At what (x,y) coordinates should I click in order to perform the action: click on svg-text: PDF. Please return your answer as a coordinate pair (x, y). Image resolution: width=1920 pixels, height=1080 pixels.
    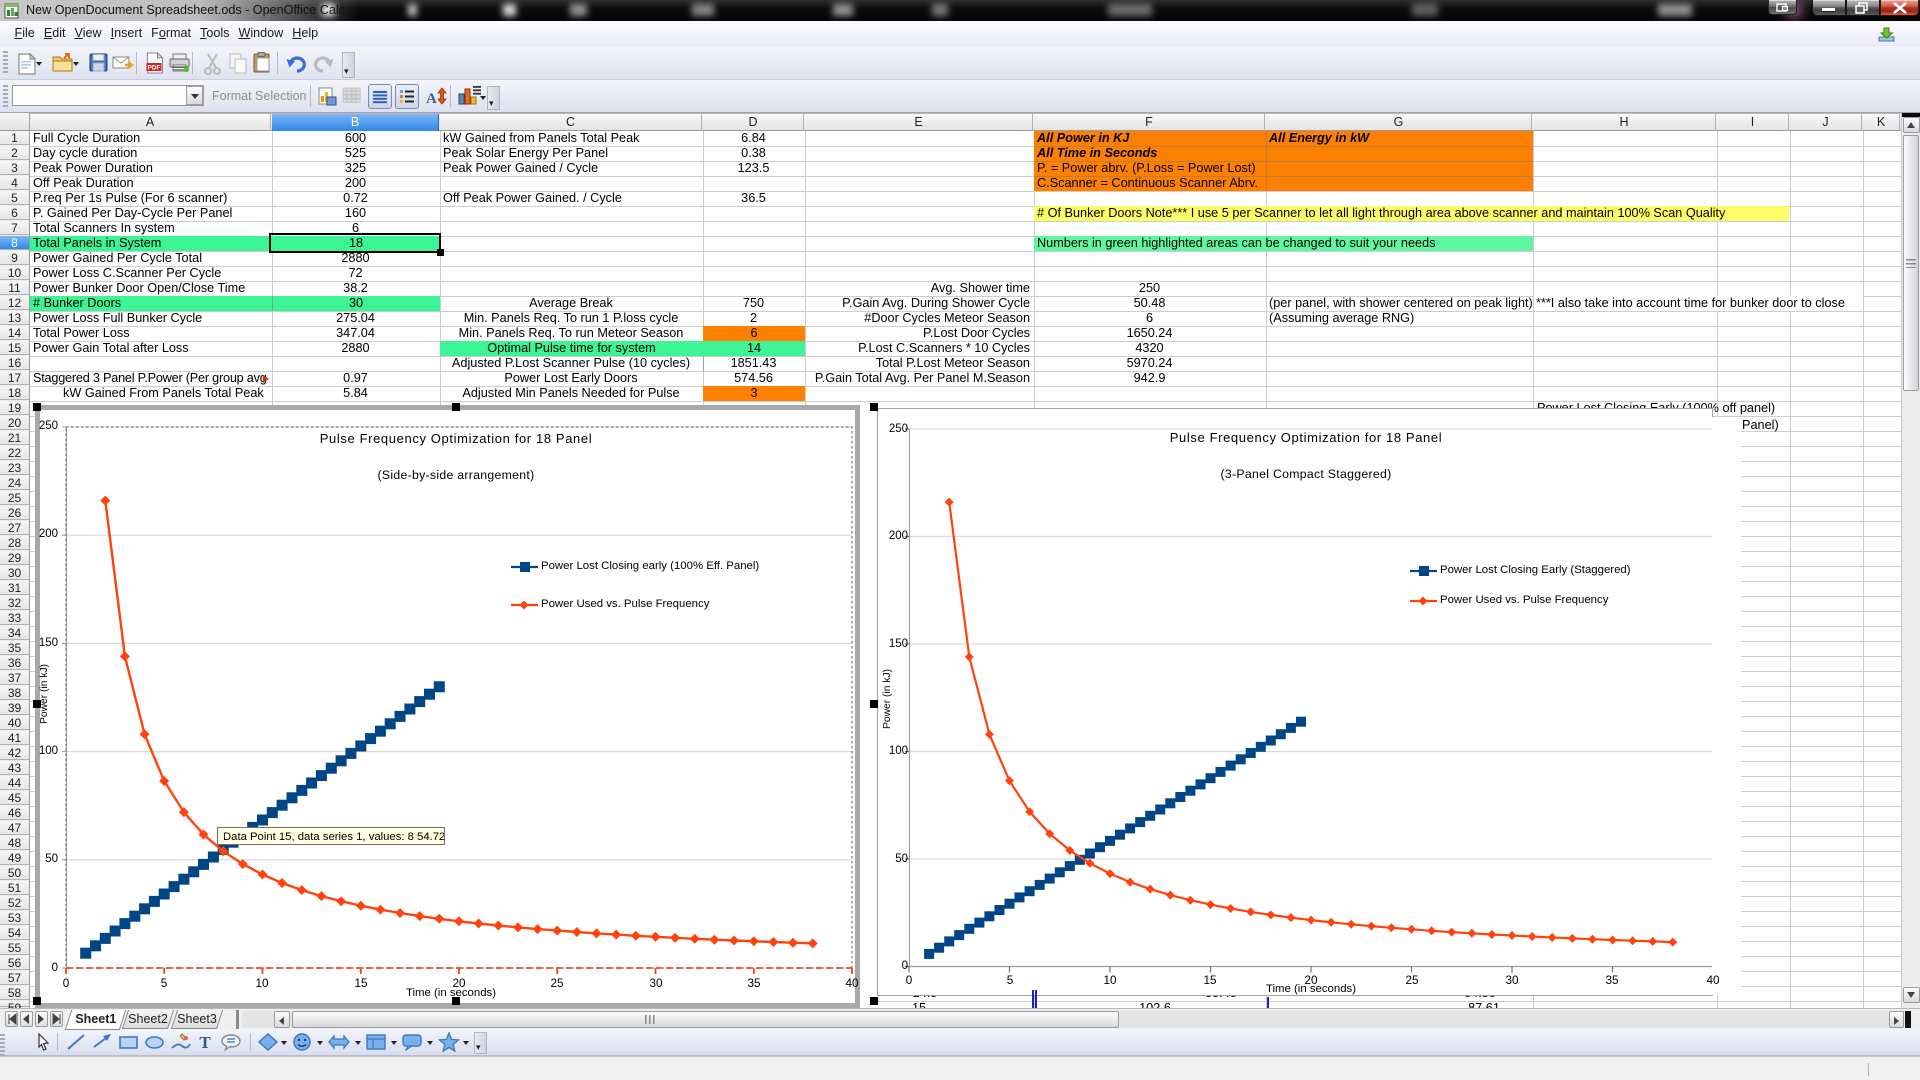
    Looking at the image, I should click on (154, 67).